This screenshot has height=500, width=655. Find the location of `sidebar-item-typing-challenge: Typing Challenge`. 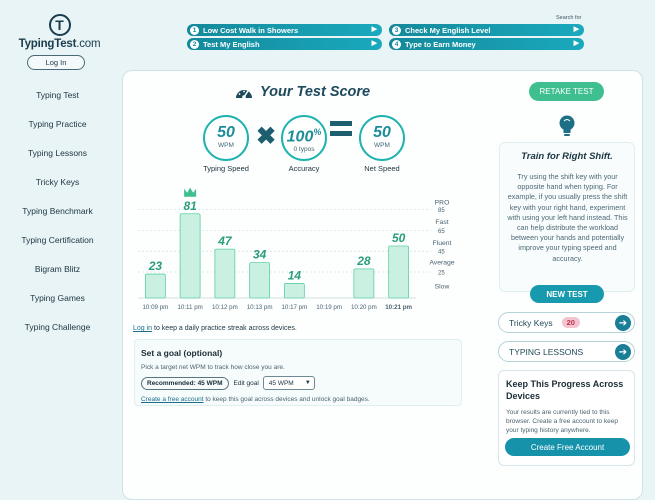

sidebar-item-typing-challenge: Typing Challenge is located at coordinates (57, 326).